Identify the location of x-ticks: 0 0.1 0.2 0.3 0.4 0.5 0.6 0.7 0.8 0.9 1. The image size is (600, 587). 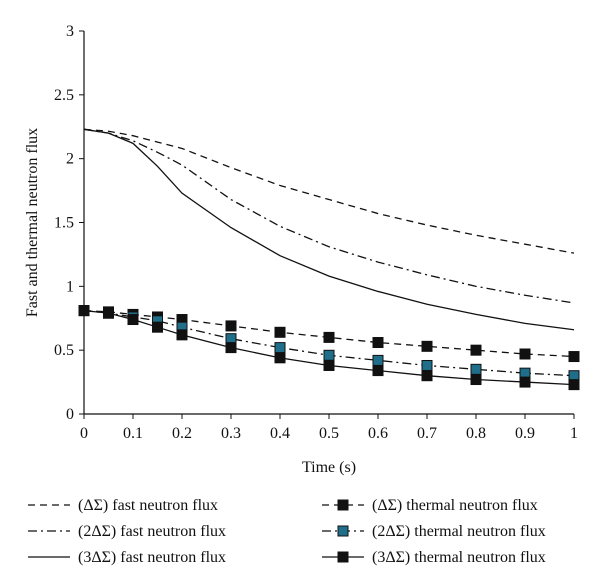
(329, 428).